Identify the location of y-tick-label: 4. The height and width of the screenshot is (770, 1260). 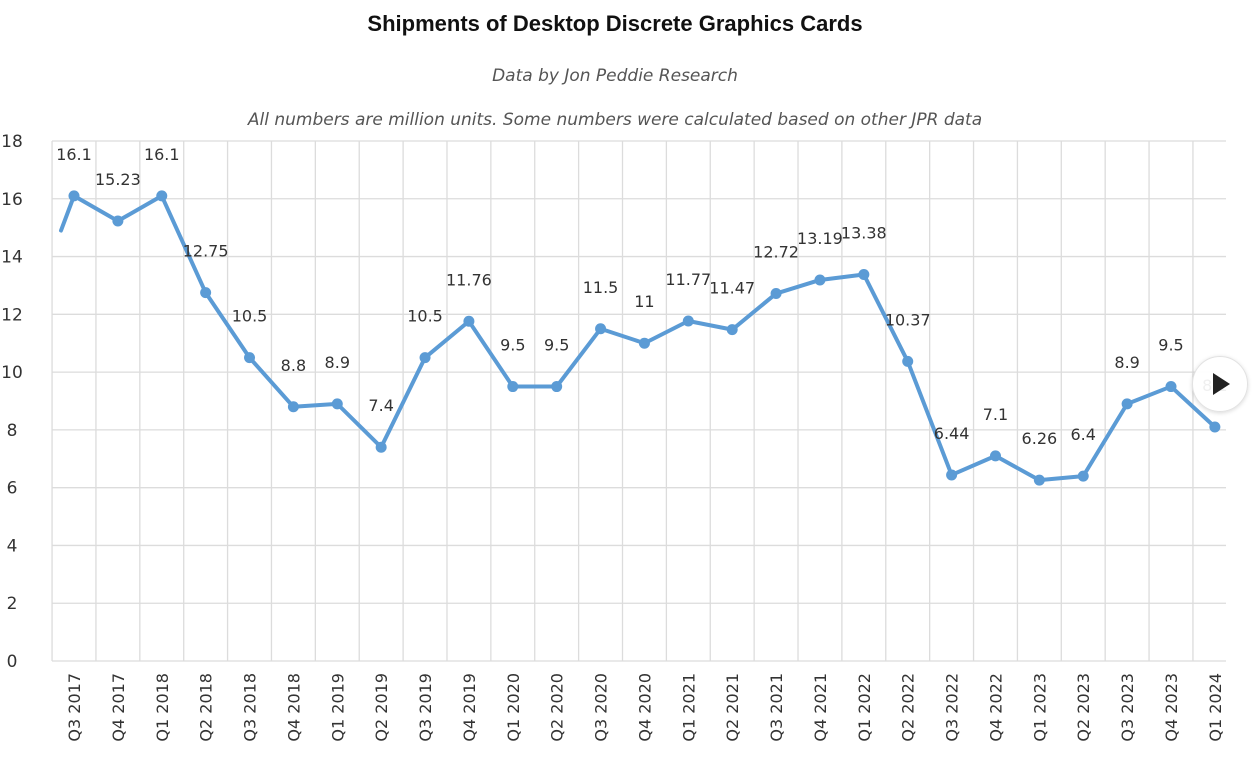
(12, 546).